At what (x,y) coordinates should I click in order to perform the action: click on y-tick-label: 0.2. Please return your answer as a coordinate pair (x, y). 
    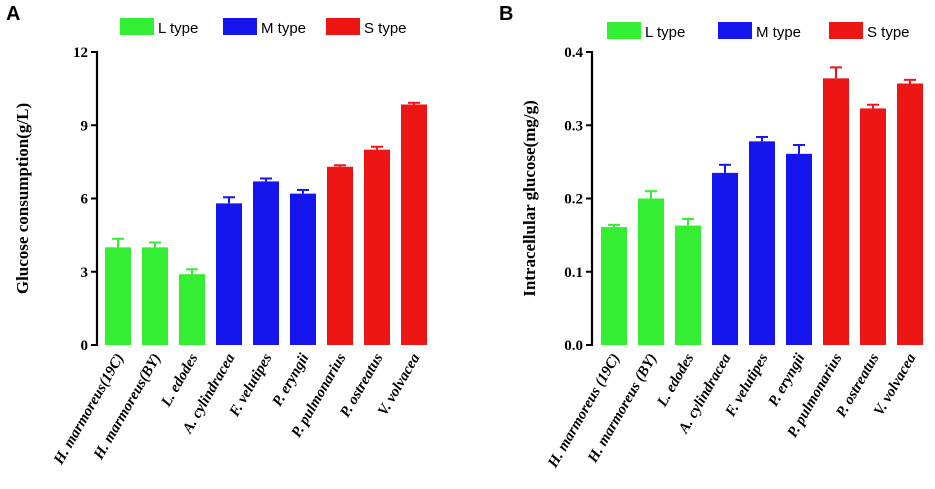
    Looking at the image, I should click on (573, 200).